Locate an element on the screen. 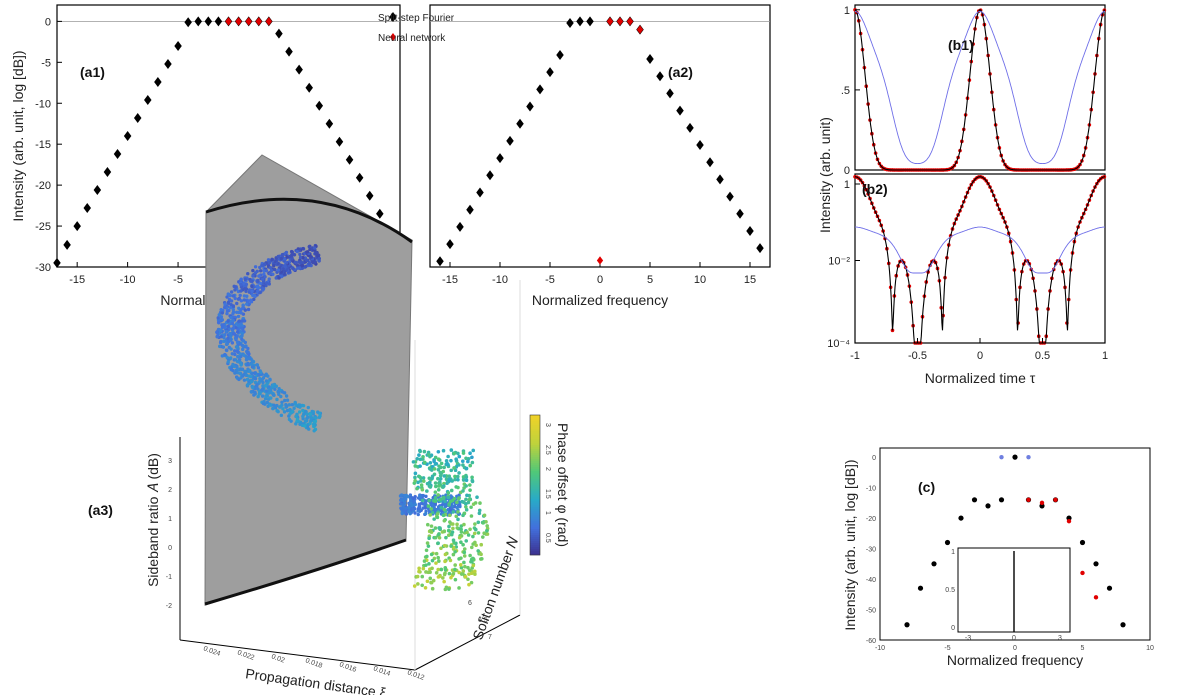 This screenshot has height=695, width=1186. a3-x-tick-label: 0.018 is located at coordinates (313, 663).